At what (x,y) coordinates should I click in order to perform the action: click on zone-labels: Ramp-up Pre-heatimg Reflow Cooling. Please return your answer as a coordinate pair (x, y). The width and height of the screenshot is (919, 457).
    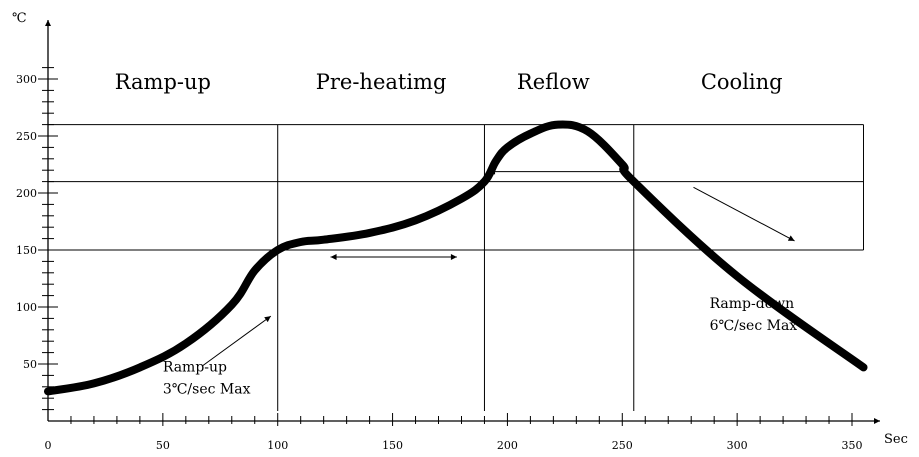
    Looking at the image, I should click on (449, 82).